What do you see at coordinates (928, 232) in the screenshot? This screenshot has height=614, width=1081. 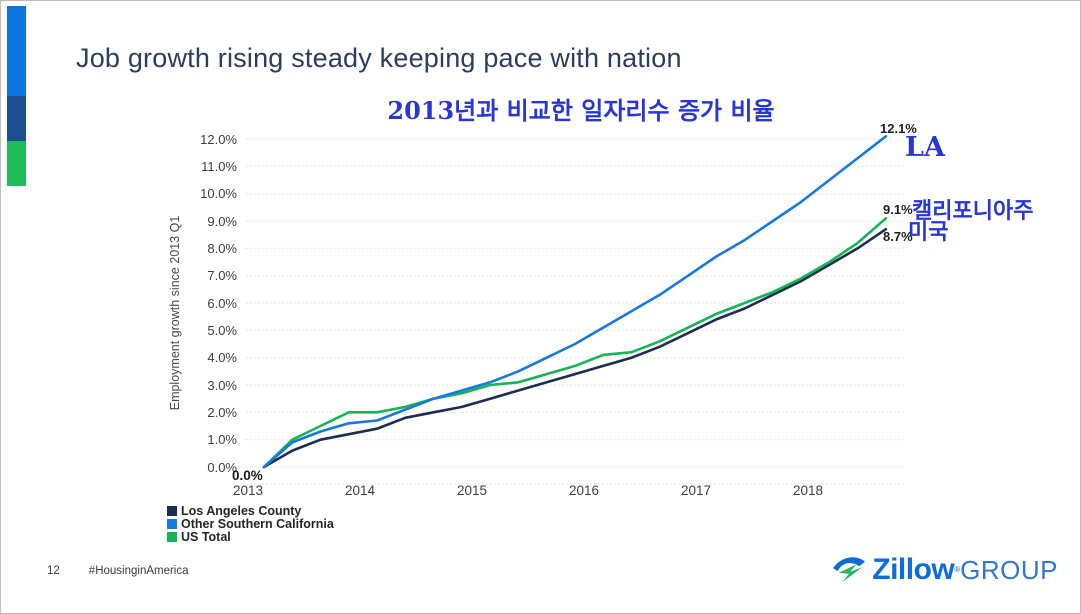 I see `annotation-us-korean: 미국` at bounding box center [928, 232].